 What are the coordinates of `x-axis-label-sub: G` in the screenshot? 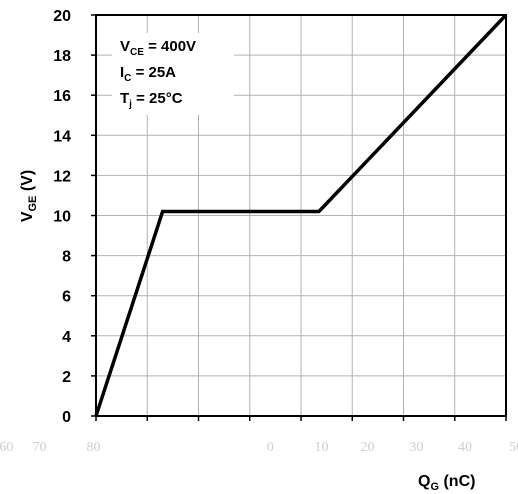 It's located at (434, 487).